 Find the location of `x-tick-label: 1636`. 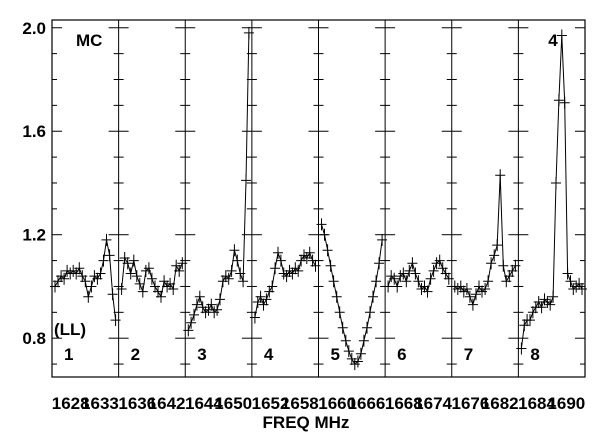

x-tick-label: 1636 is located at coordinates (137, 403).